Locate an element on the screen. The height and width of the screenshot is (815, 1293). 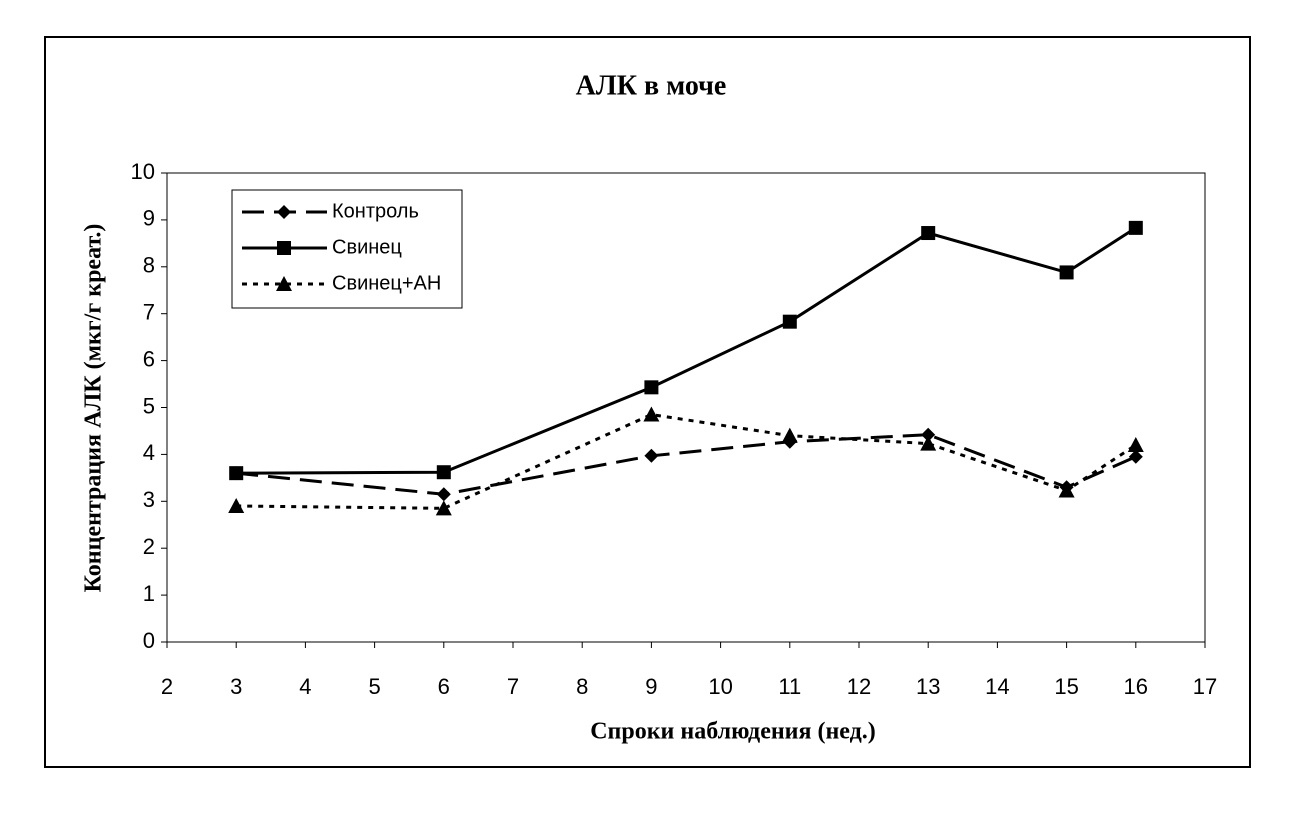
legend-label: Свинец is located at coordinates (367, 247).